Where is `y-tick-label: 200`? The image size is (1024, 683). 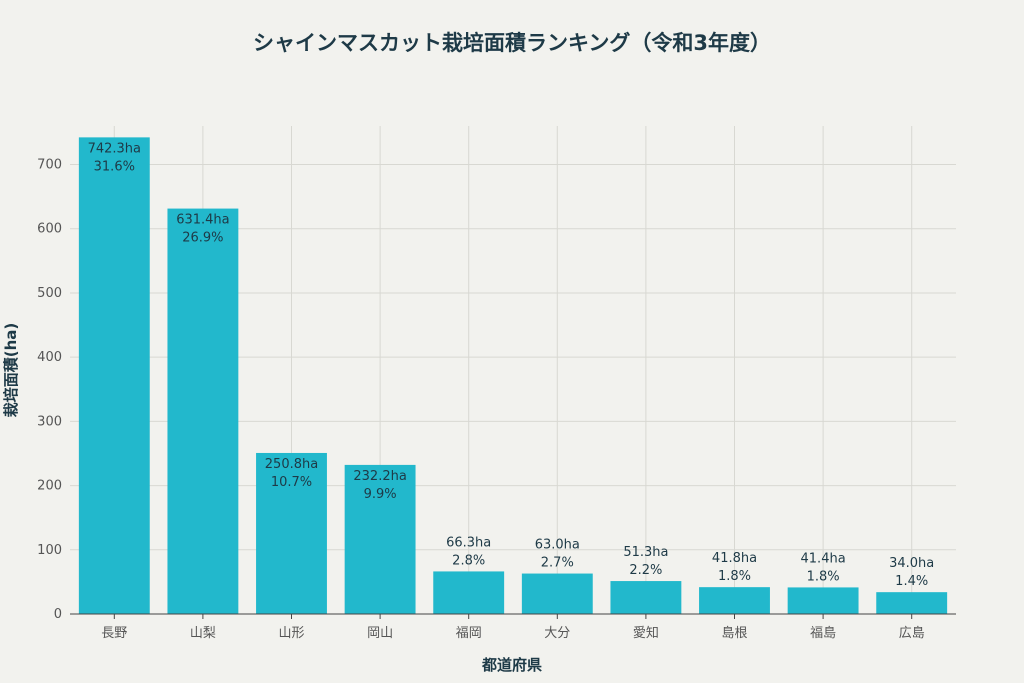
y-tick-label: 200 is located at coordinates (49, 486).